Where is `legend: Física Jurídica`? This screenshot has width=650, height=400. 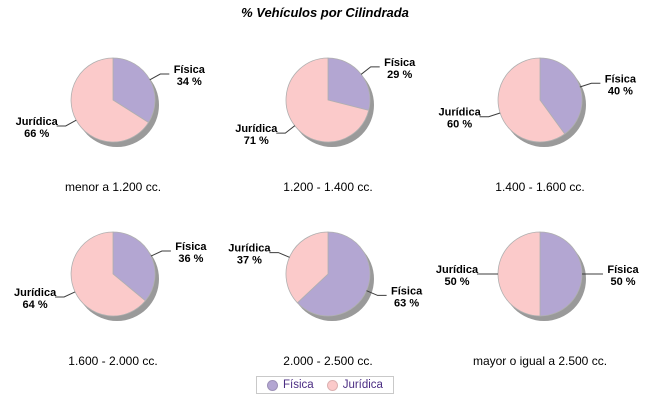 legend: Física Jurídica is located at coordinates (325, 385).